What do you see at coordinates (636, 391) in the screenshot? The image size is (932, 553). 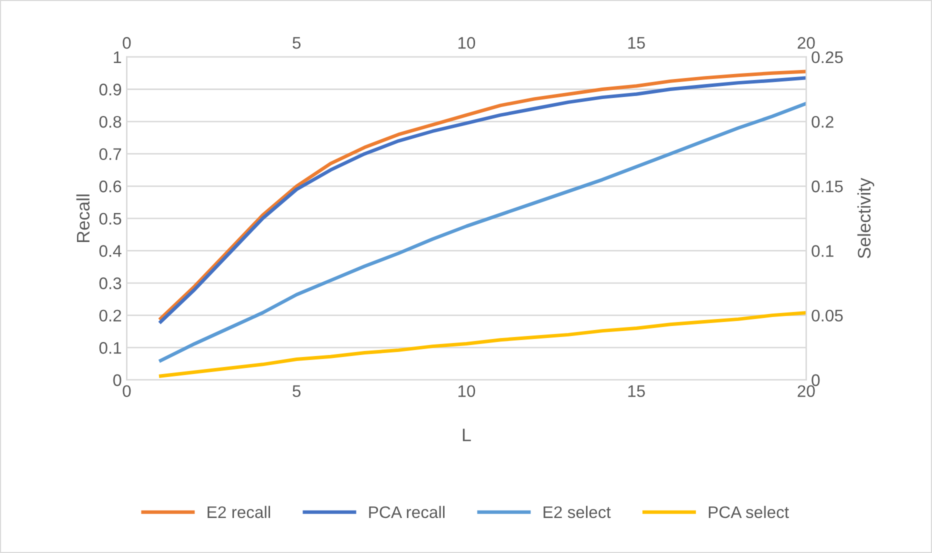 I see `x-tick-label: 15` at bounding box center [636, 391].